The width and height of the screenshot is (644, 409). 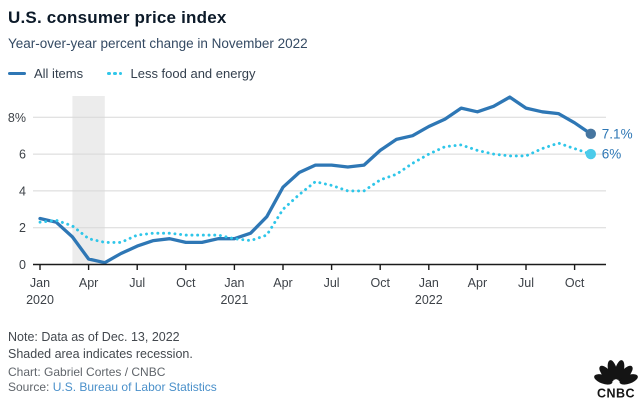 What do you see at coordinates (115, 73) in the screenshot?
I see `less-food-energy-line-swatch-icon` at bounding box center [115, 73].